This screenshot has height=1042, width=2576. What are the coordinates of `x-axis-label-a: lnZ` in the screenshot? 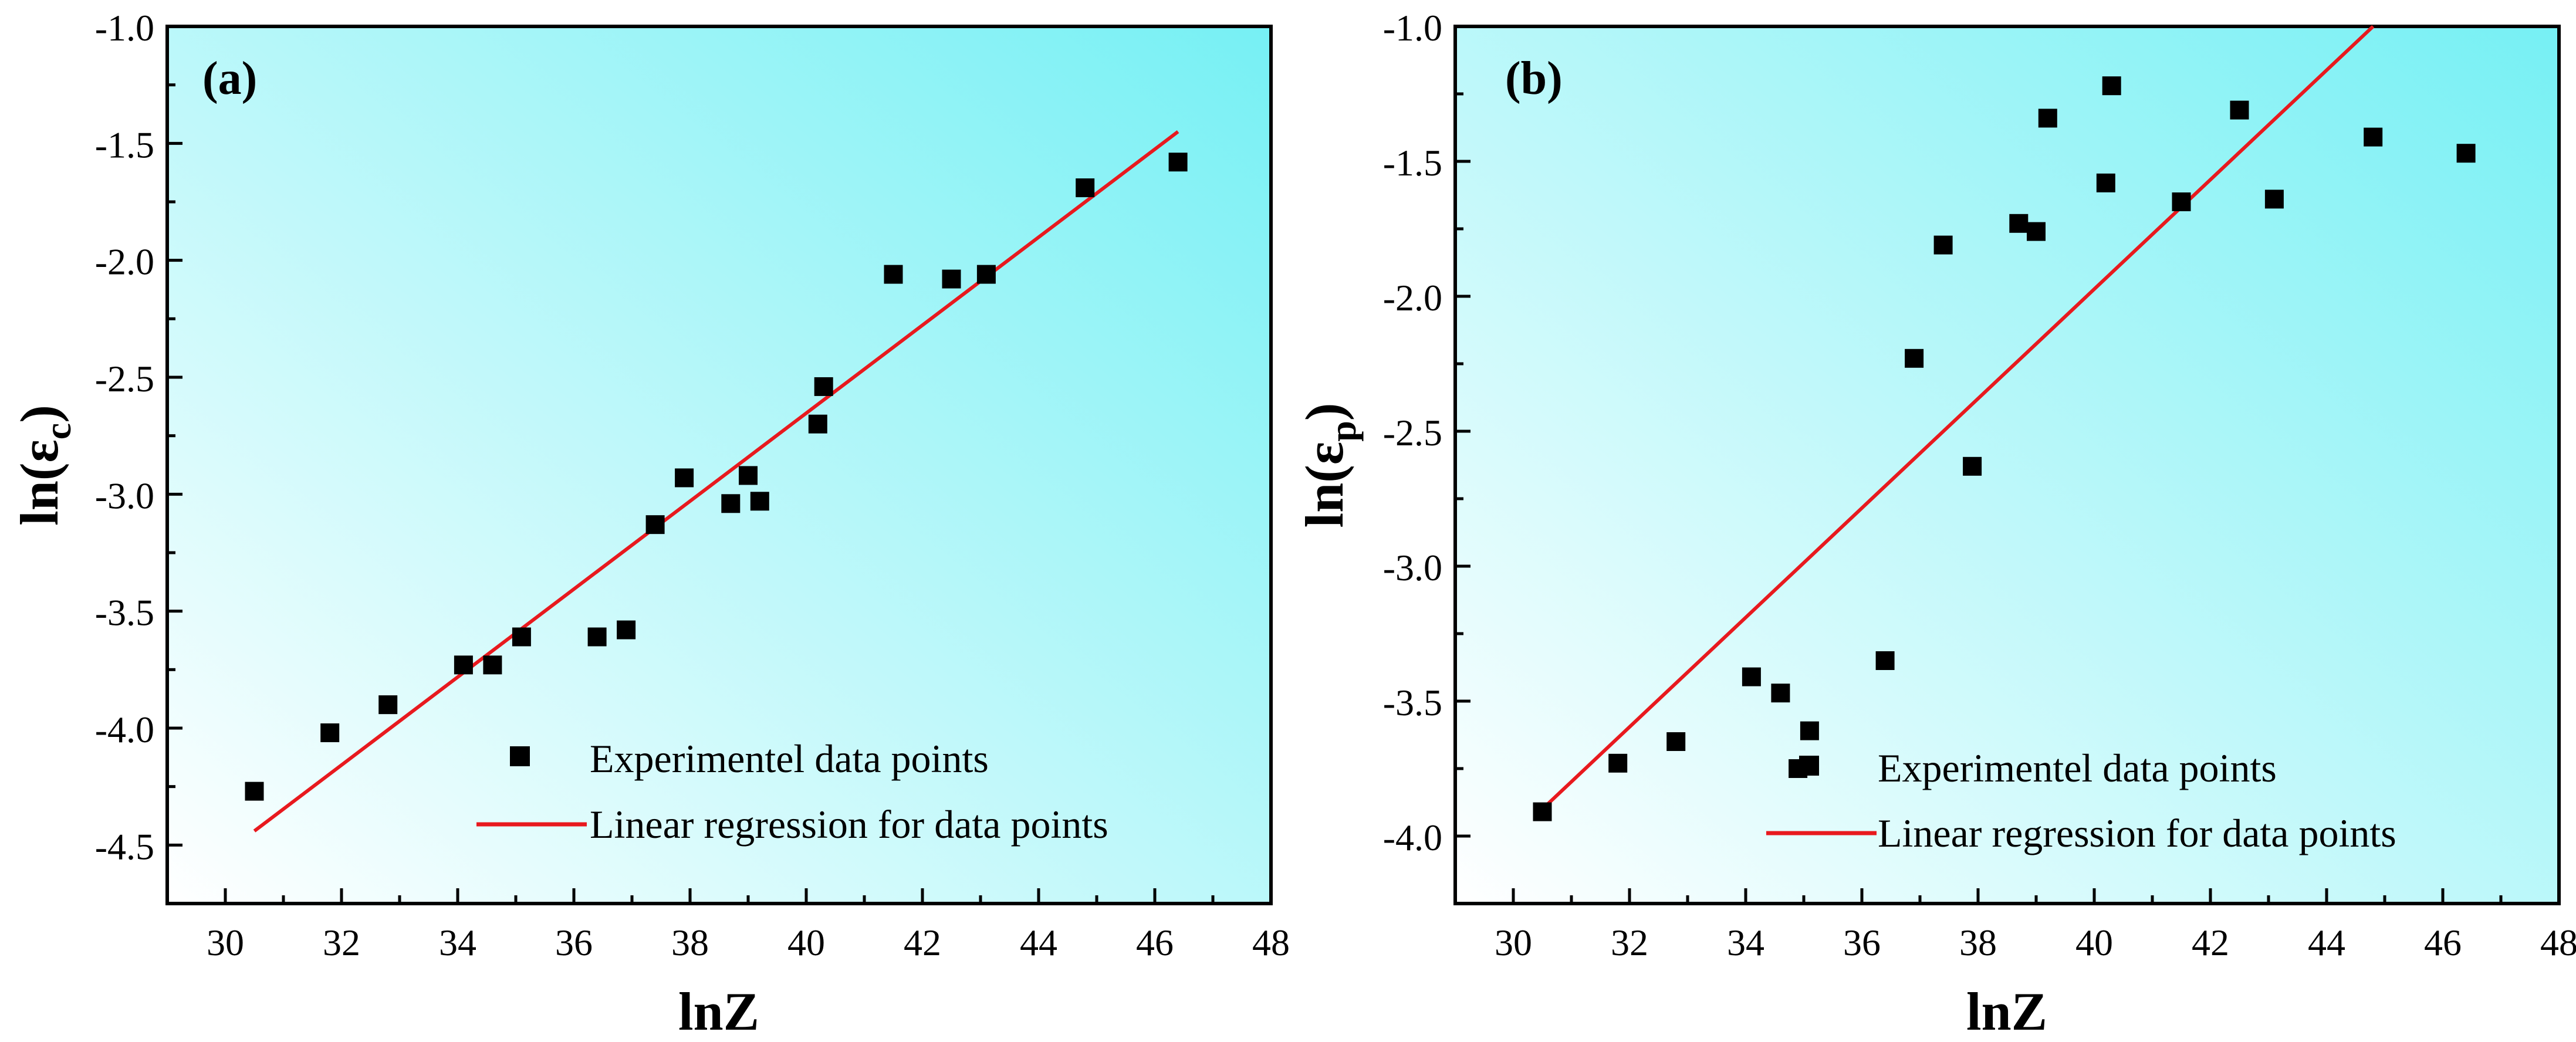 It's located at (718, 1011).